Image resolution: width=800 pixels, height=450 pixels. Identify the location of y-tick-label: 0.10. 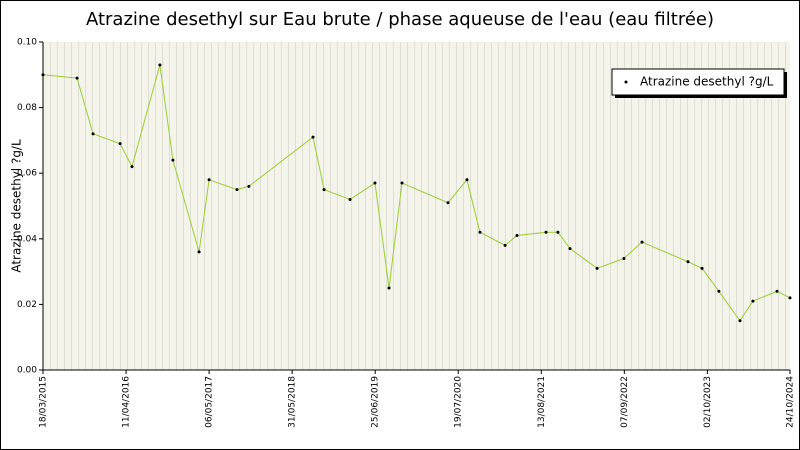
(27, 43).